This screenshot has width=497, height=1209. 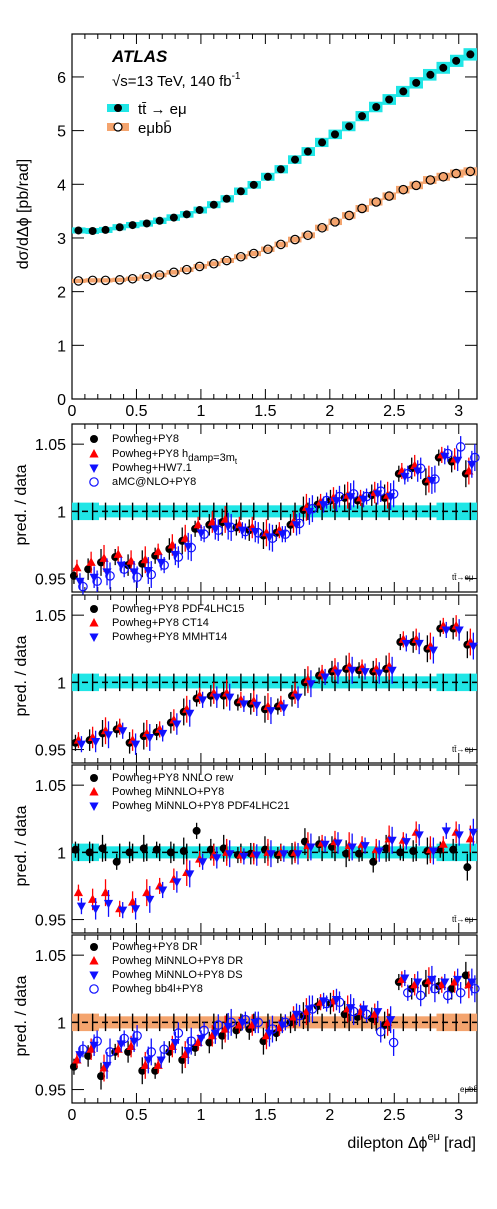 I want to click on panel-0-ytick-label: 0, so click(x=61, y=400).